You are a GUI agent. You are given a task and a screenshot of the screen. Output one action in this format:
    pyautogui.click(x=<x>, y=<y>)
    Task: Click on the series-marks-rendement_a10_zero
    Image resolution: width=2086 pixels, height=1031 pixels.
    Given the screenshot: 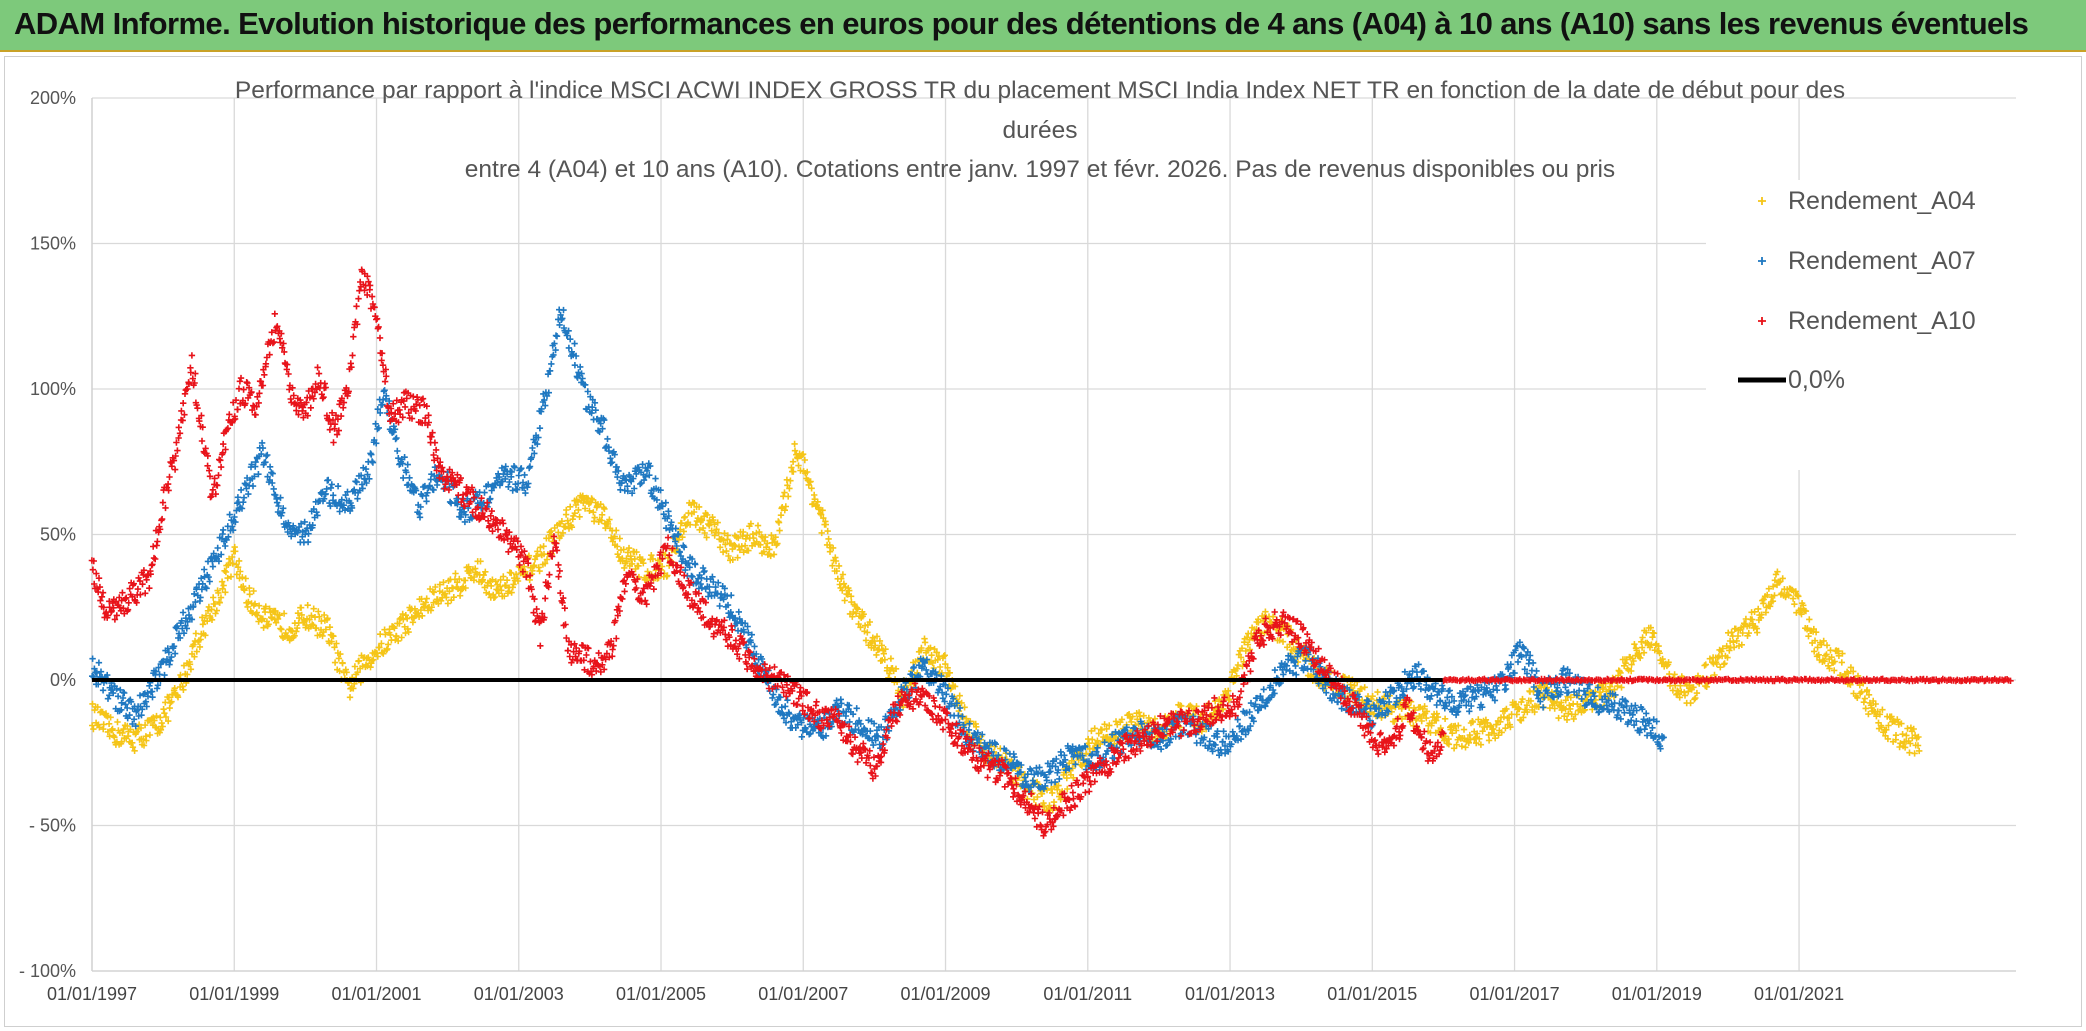 What is the action you would take?
    pyautogui.click(x=1727, y=680)
    